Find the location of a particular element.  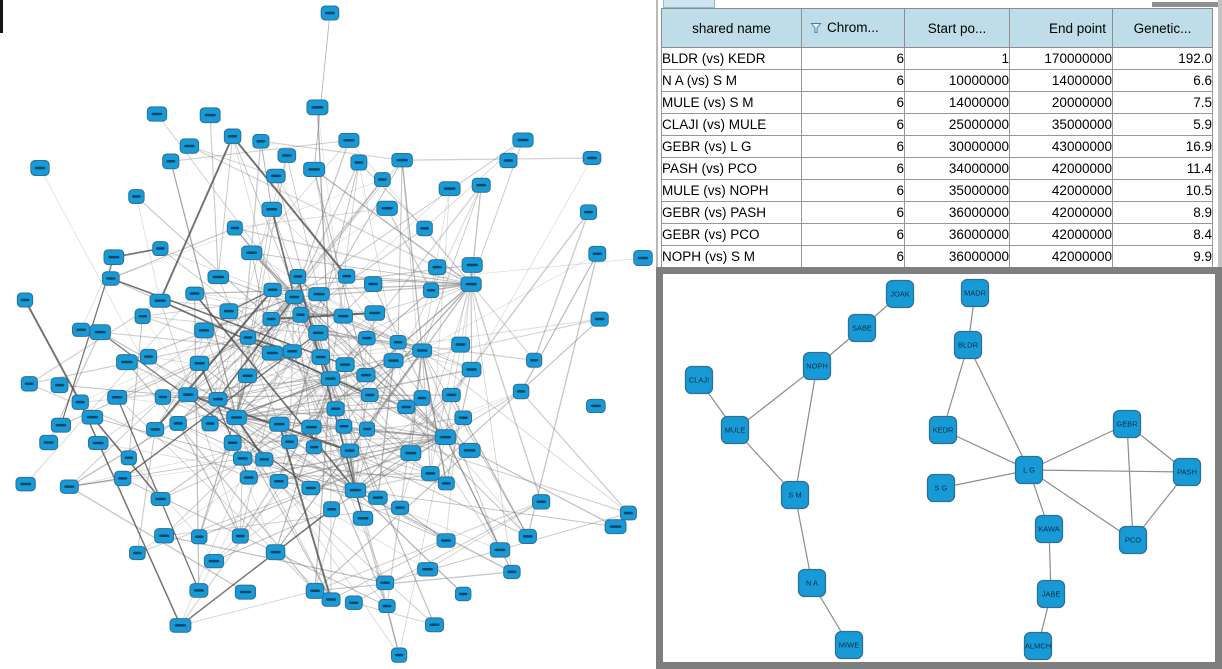

cell-shared-name: PASH (vs) PCO is located at coordinates (731, 168).